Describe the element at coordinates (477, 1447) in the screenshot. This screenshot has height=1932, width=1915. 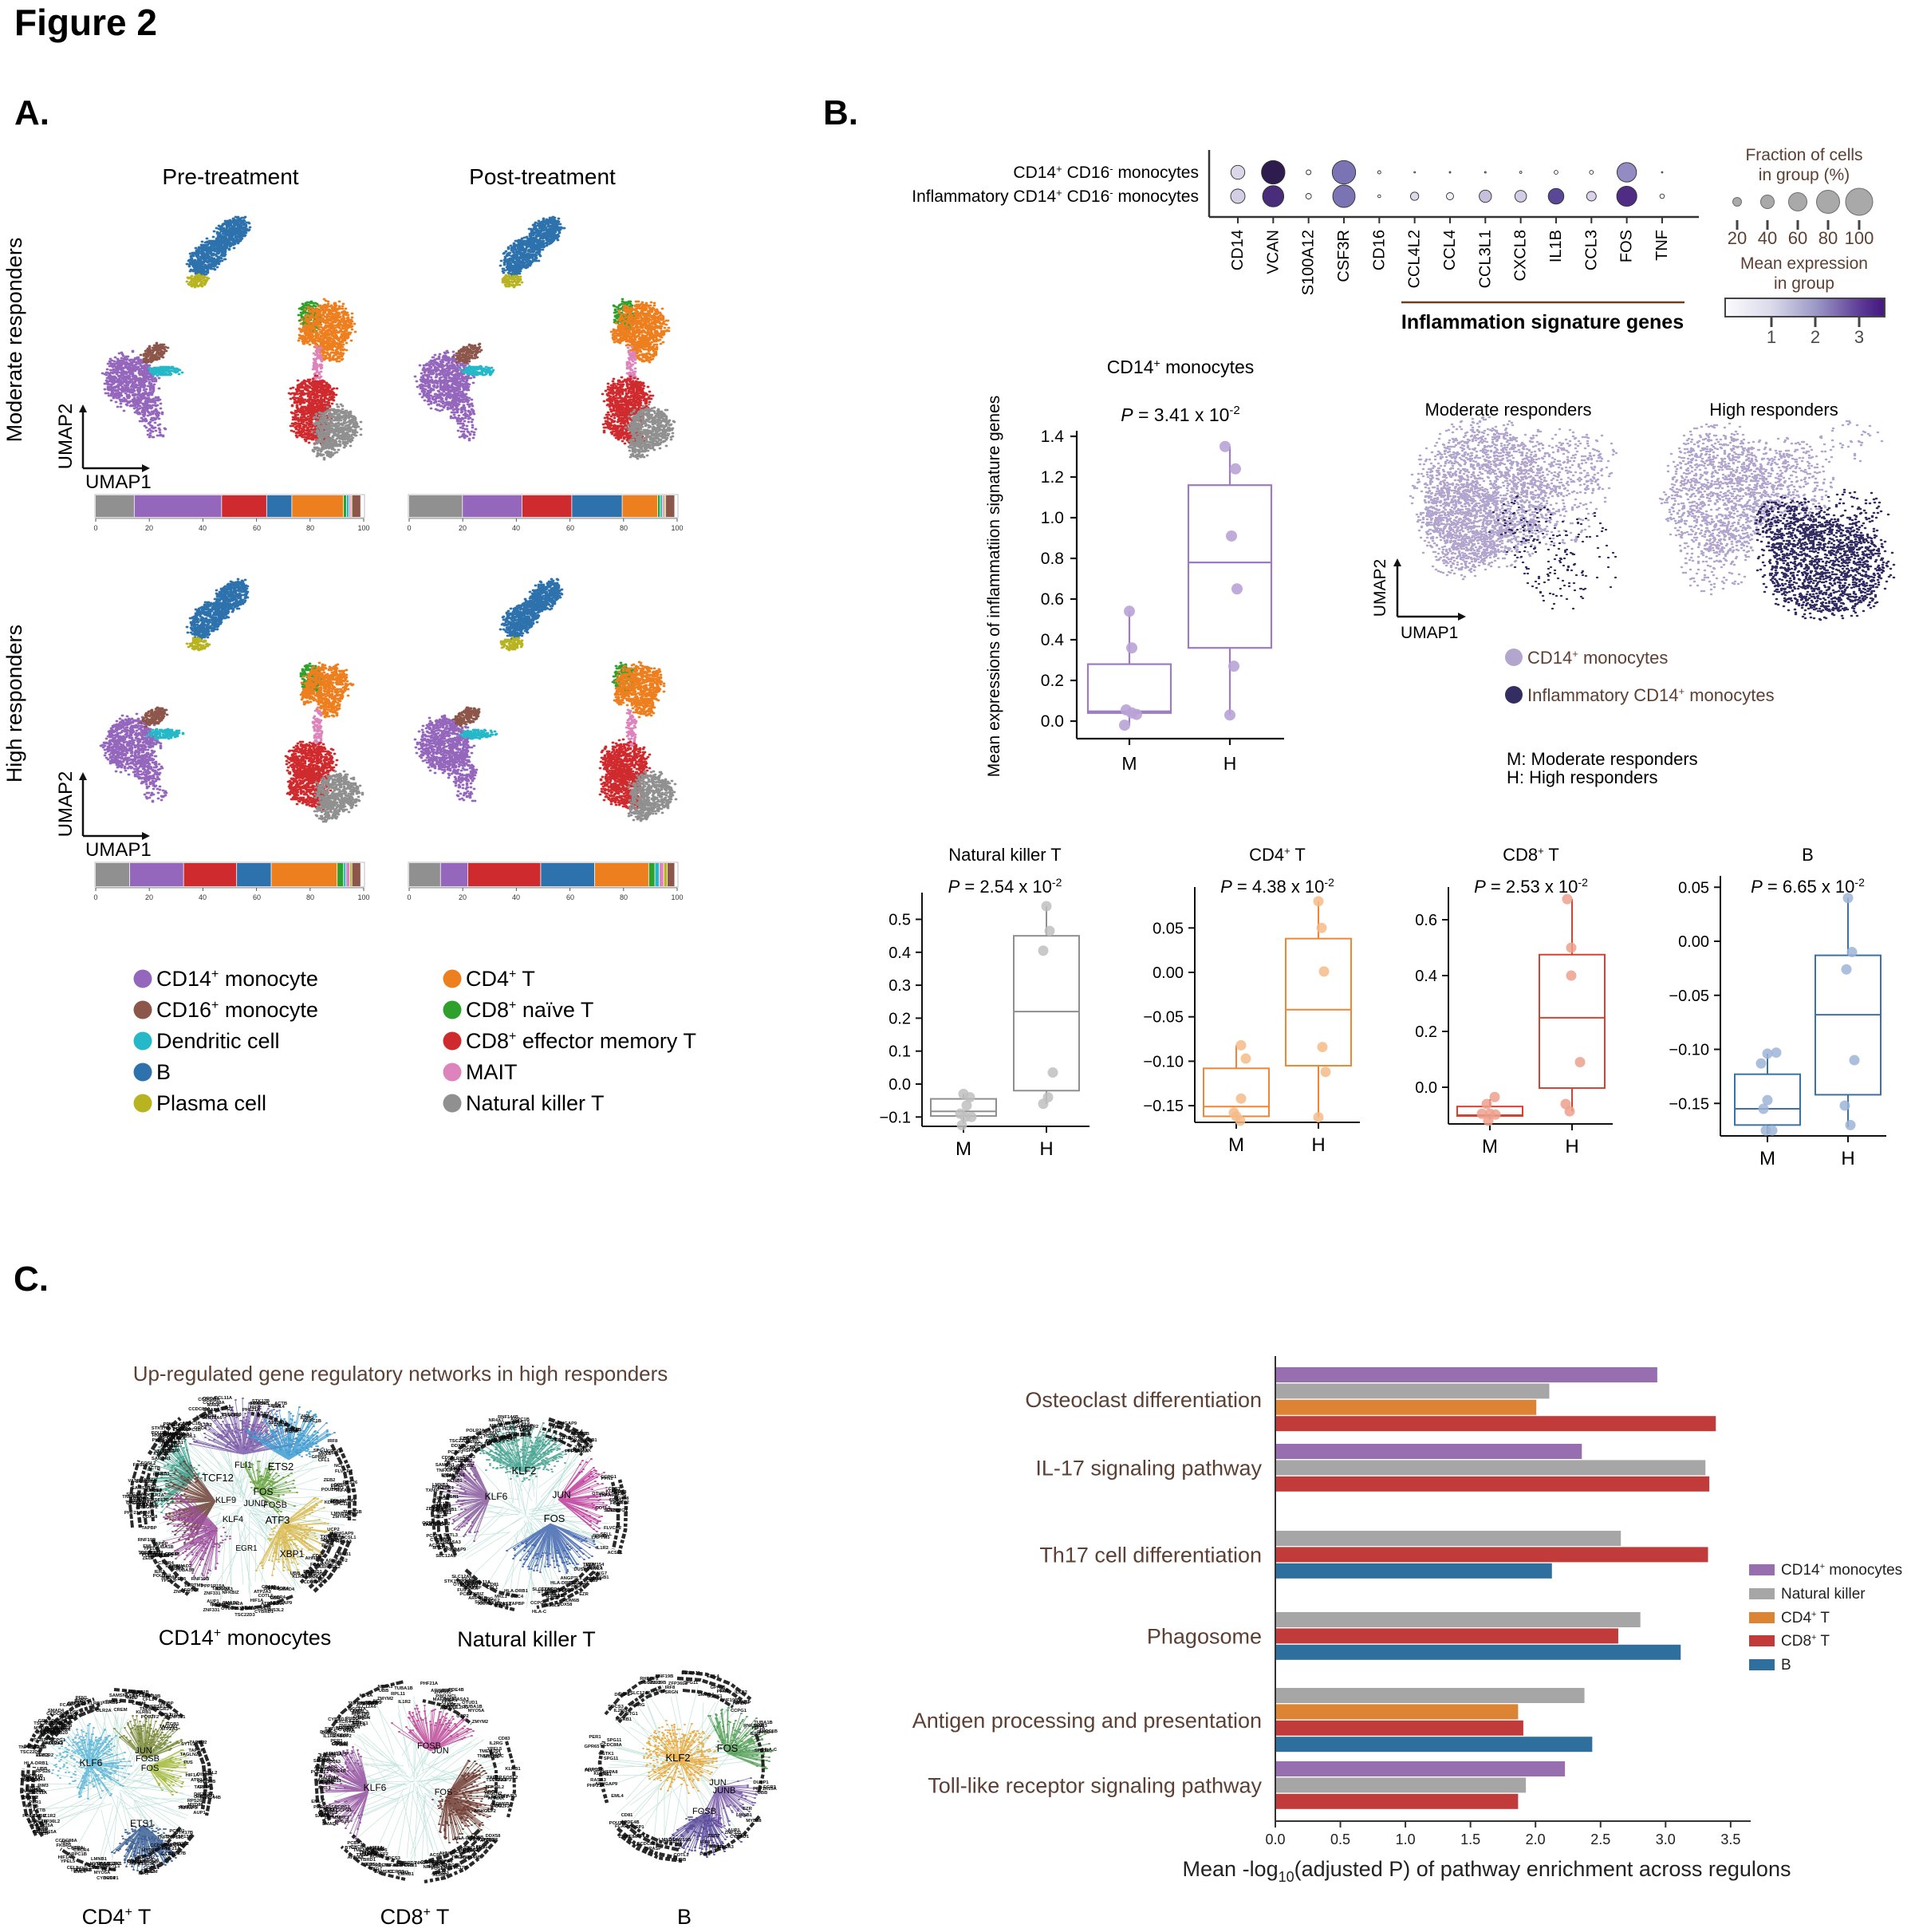
I see `svg-text: NKG7` at that location.